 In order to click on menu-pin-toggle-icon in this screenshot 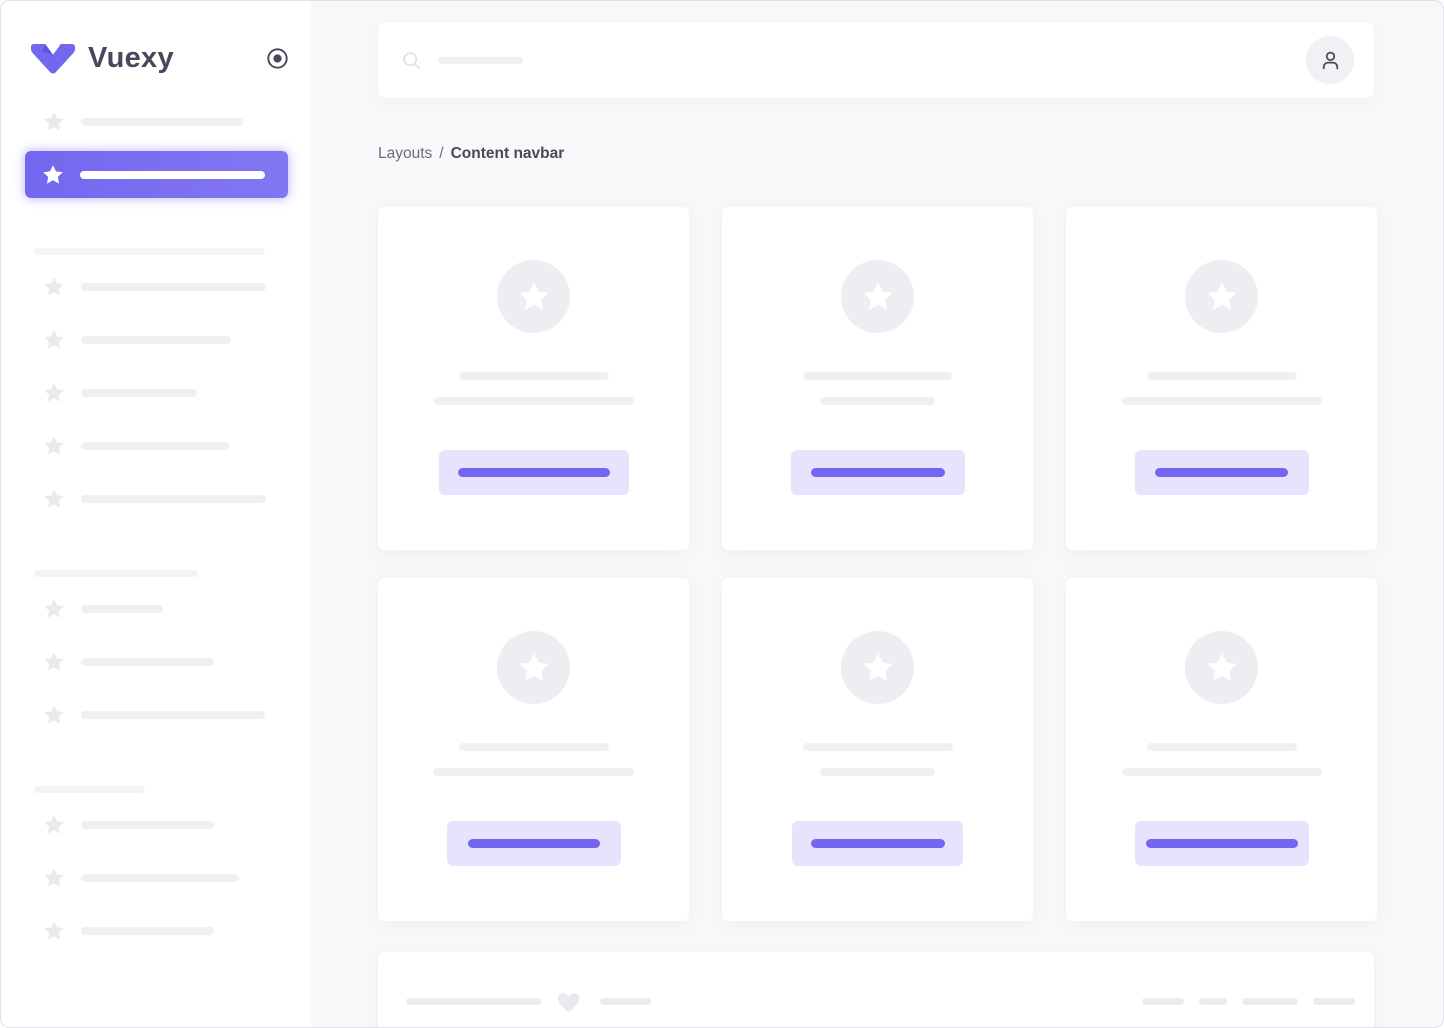, I will do `click(277, 58)`.